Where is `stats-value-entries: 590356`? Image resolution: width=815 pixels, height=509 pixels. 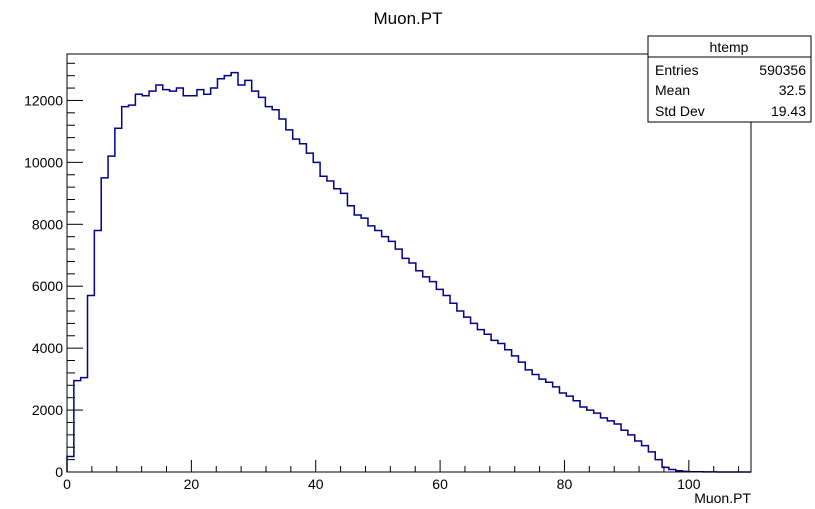 stats-value-entries: 590356 is located at coordinates (782, 70).